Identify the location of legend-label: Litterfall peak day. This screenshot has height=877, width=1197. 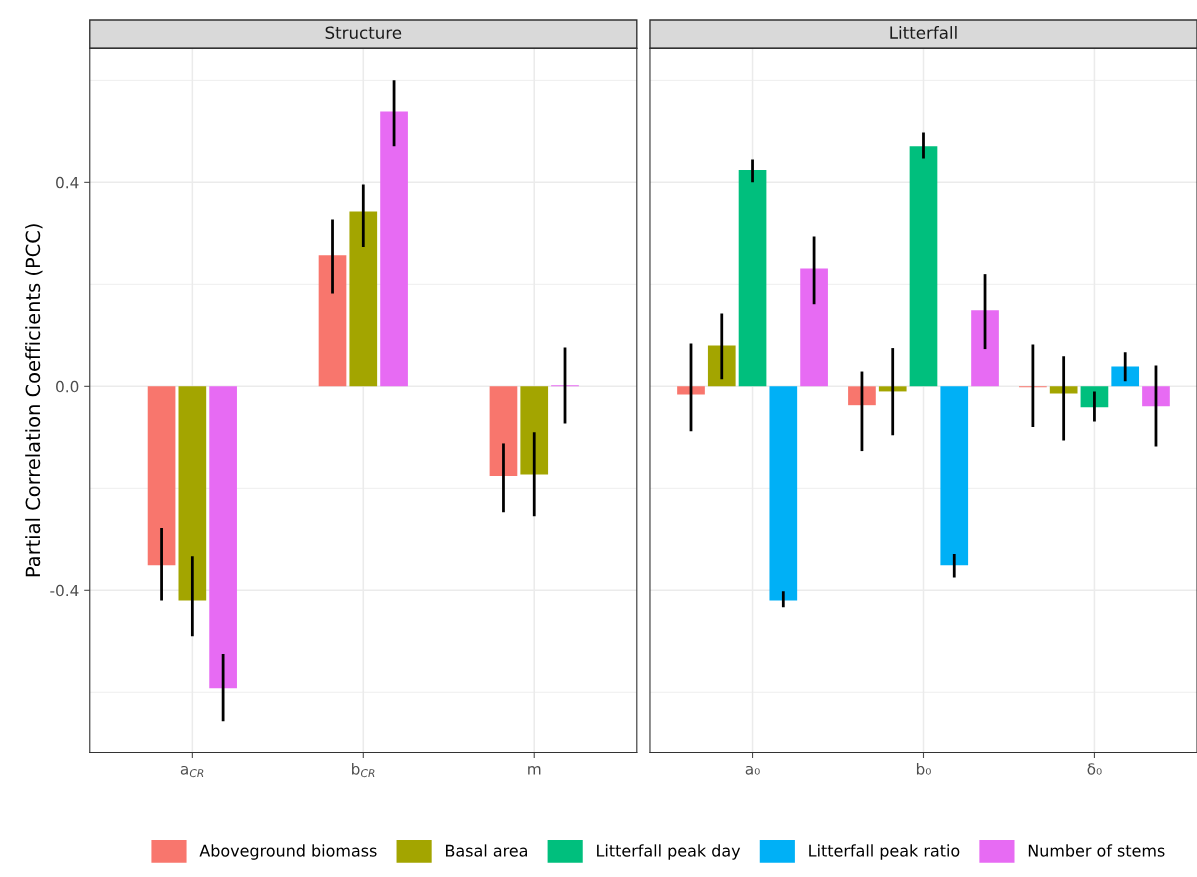
(669, 852).